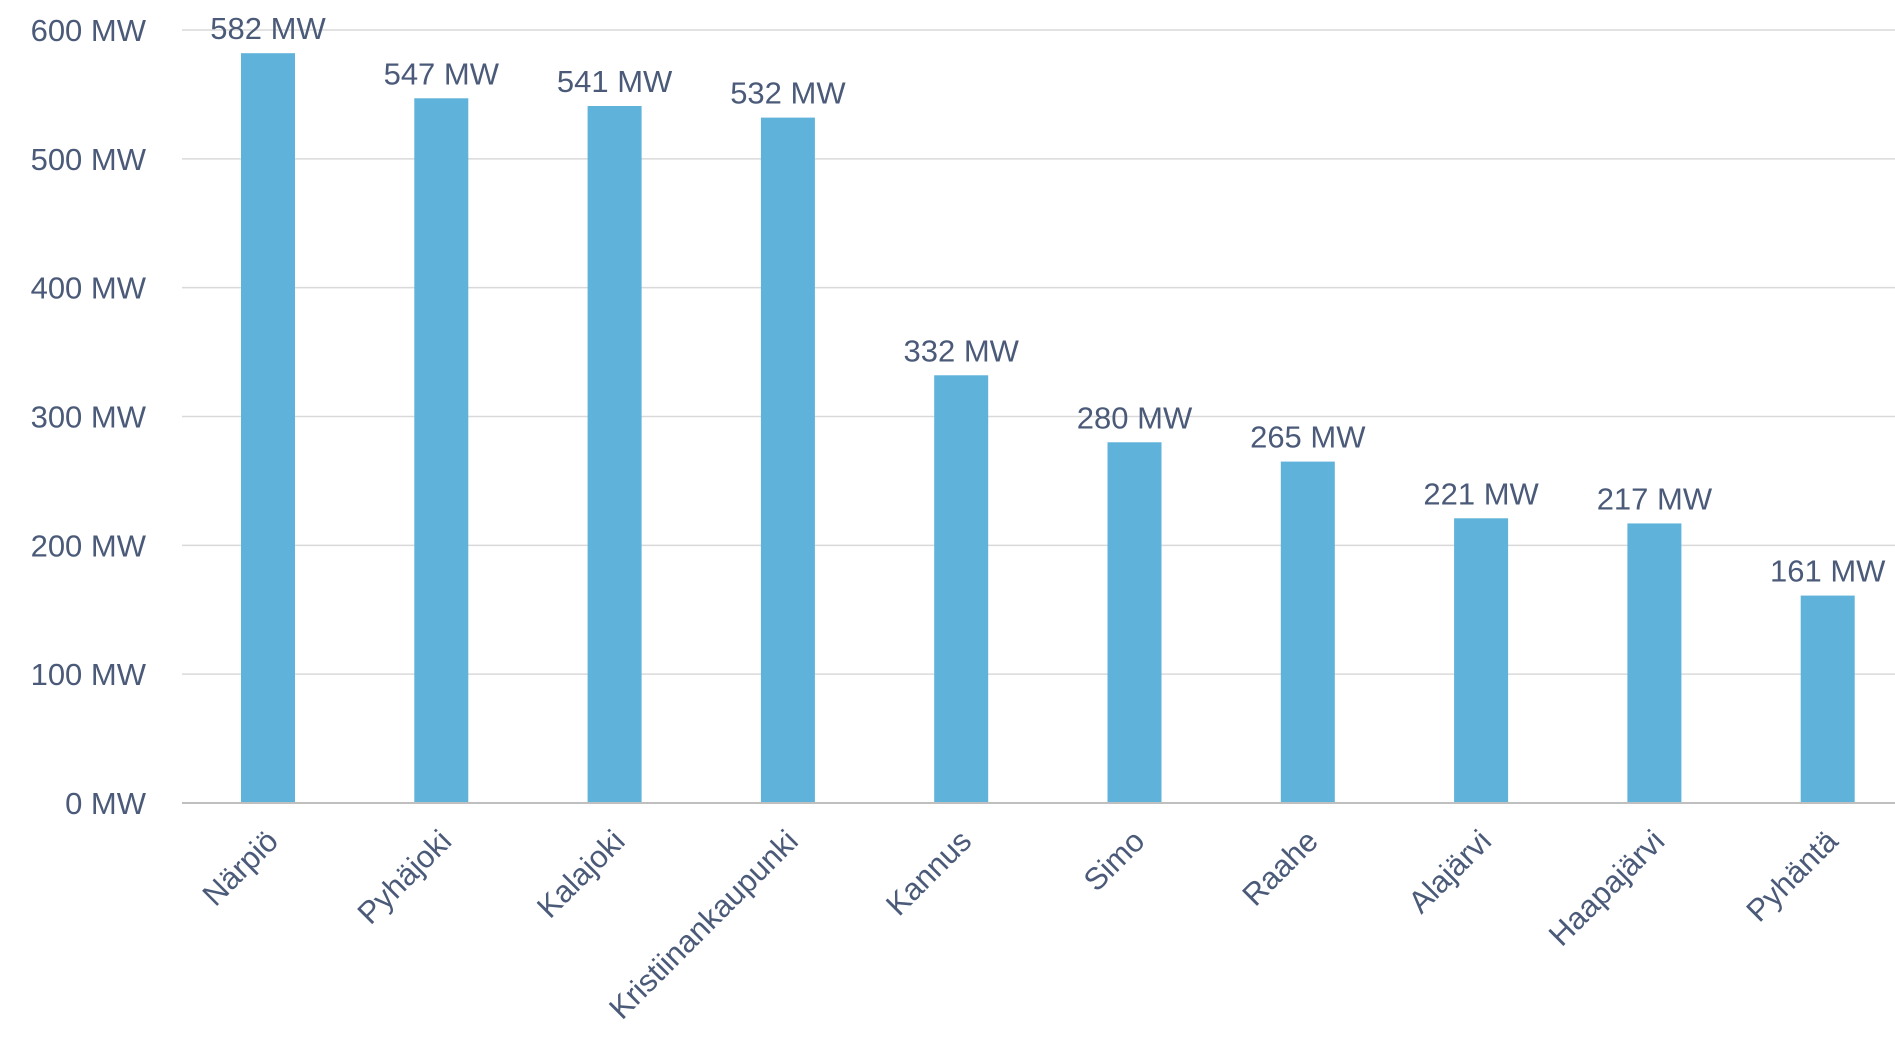 The height and width of the screenshot is (1049, 1895). I want to click on y-tick-label: 0 MW, so click(106, 803).